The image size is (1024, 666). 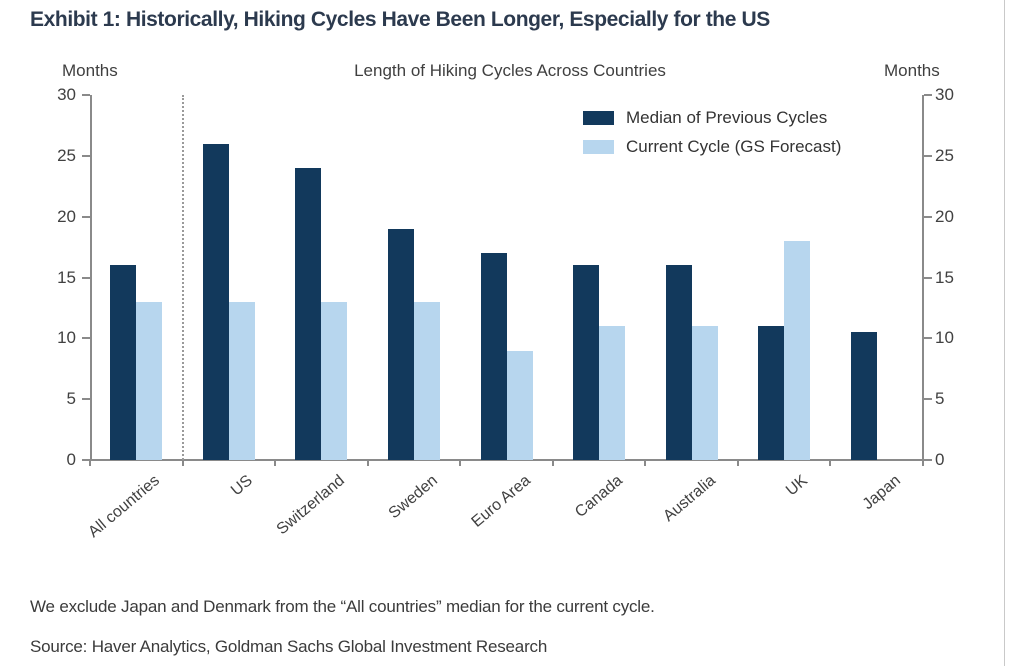 What do you see at coordinates (66, 155) in the screenshot?
I see `y-tick-label-left-25: 25` at bounding box center [66, 155].